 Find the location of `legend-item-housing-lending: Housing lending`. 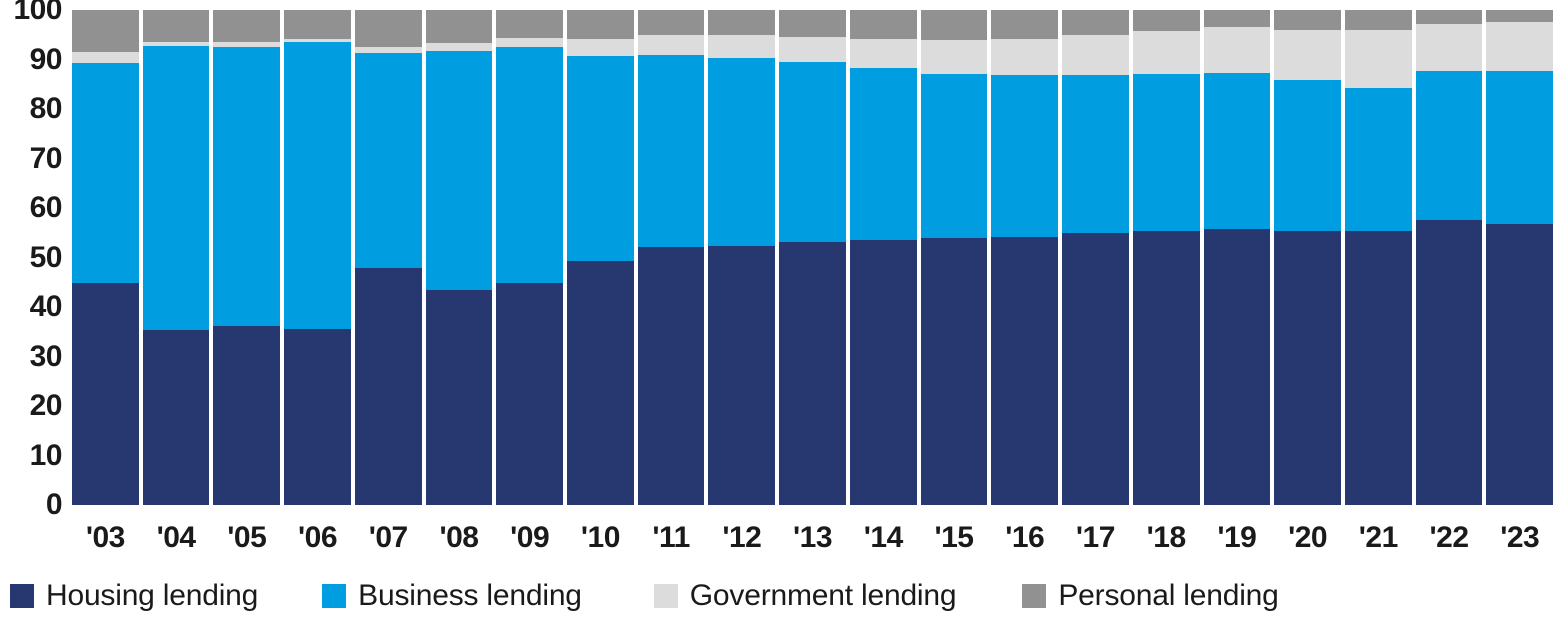

legend-item-housing-lending: Housing lending is located at coordinates (134, 596).